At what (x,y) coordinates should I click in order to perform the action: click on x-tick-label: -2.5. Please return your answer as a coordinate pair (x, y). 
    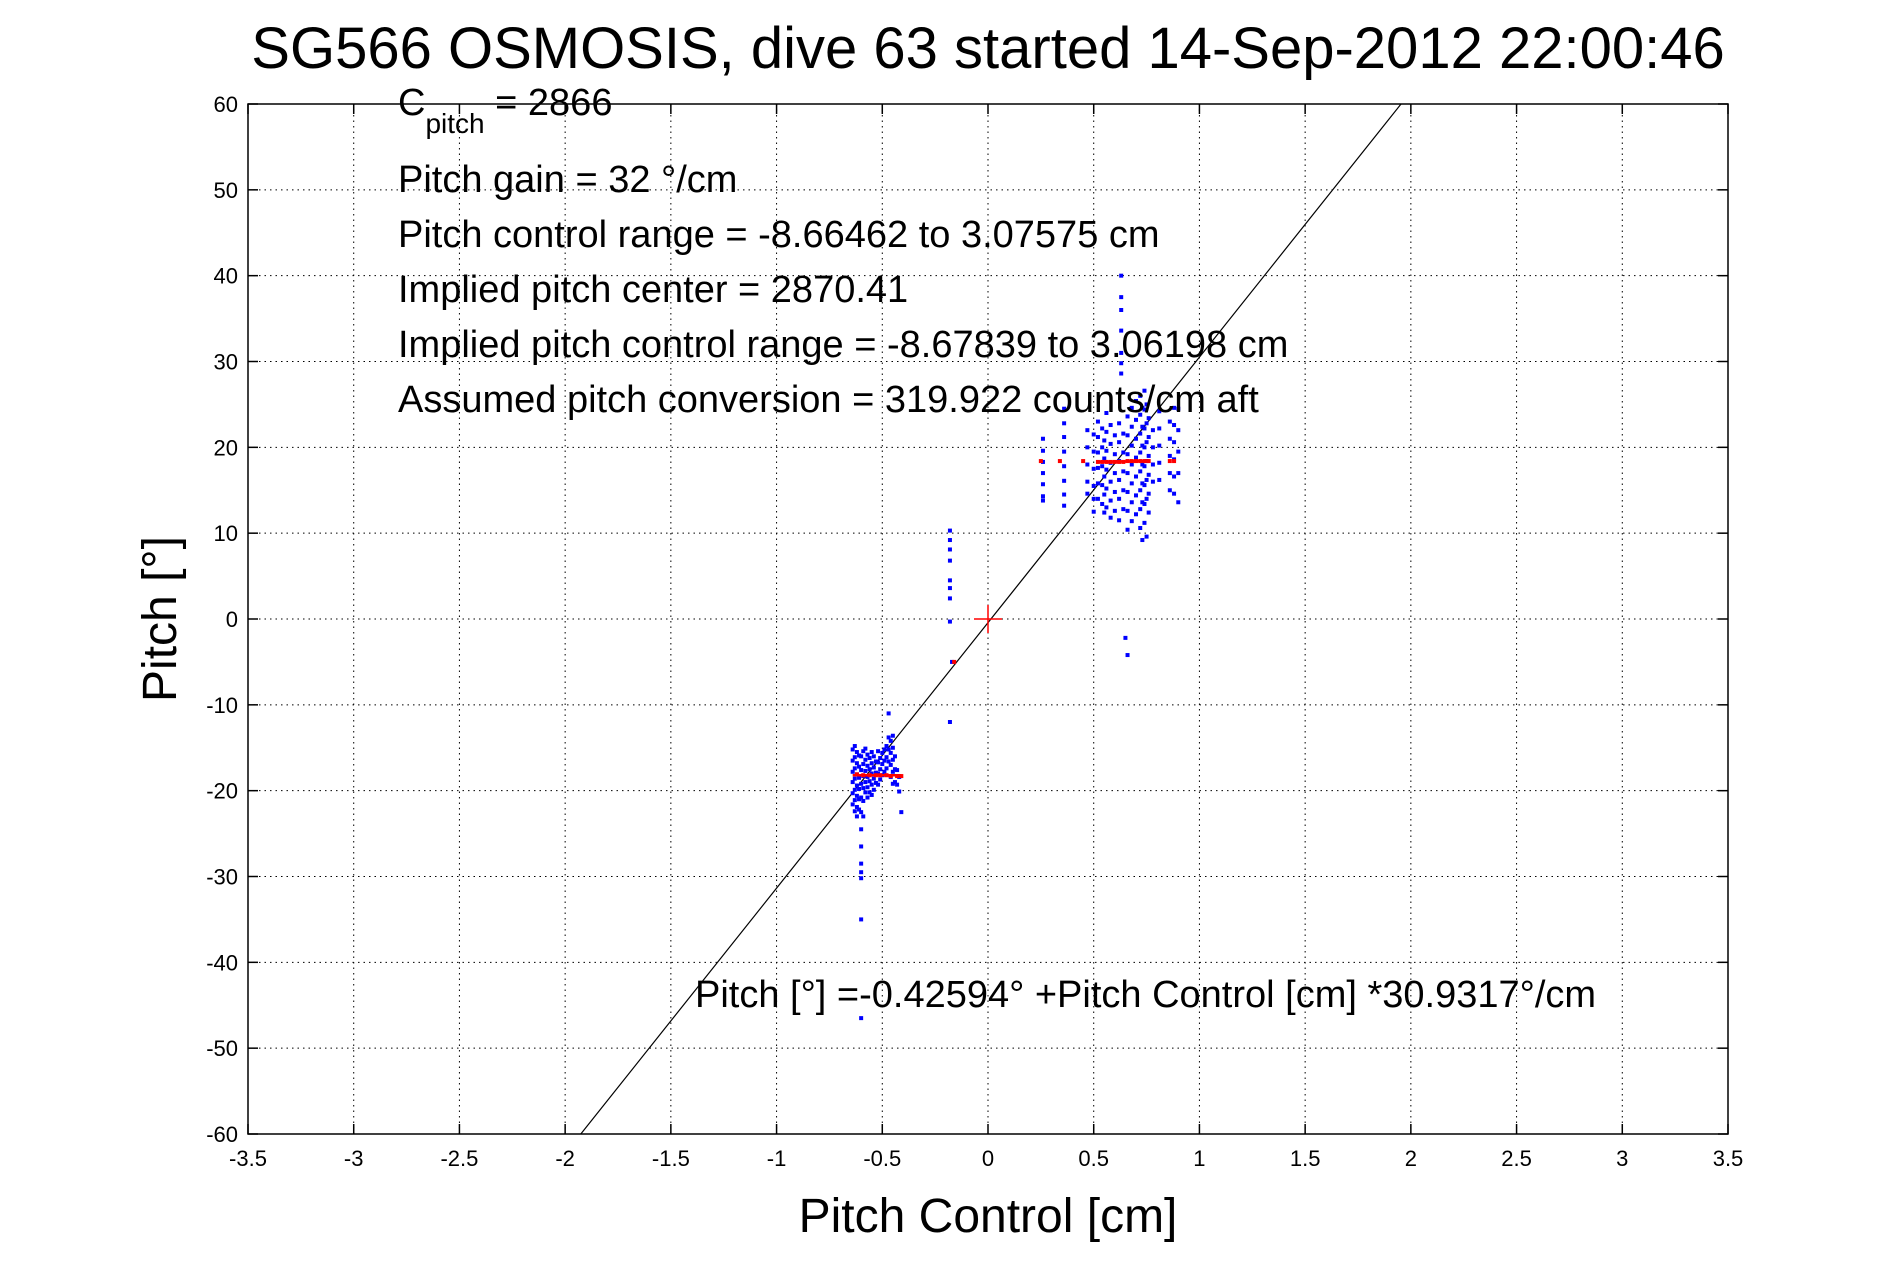
    Looking at the image, I should click on (459, 1158).